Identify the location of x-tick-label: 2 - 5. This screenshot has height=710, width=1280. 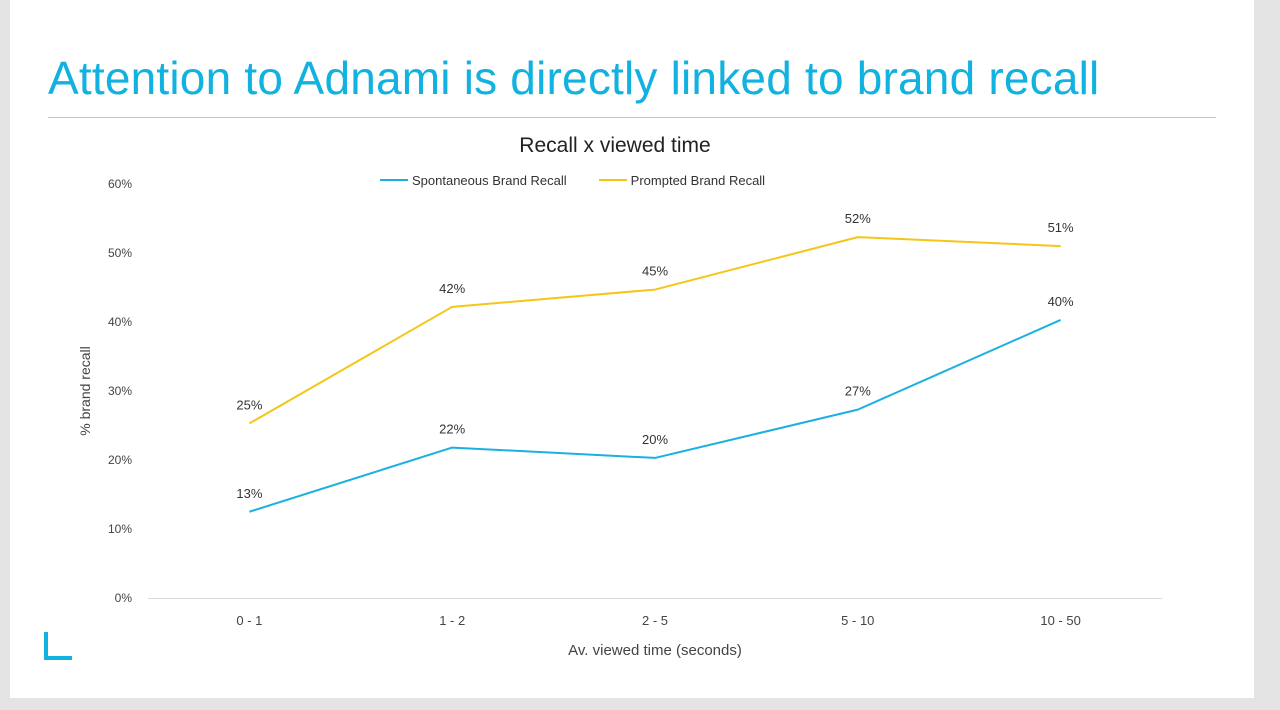
(655, 620).